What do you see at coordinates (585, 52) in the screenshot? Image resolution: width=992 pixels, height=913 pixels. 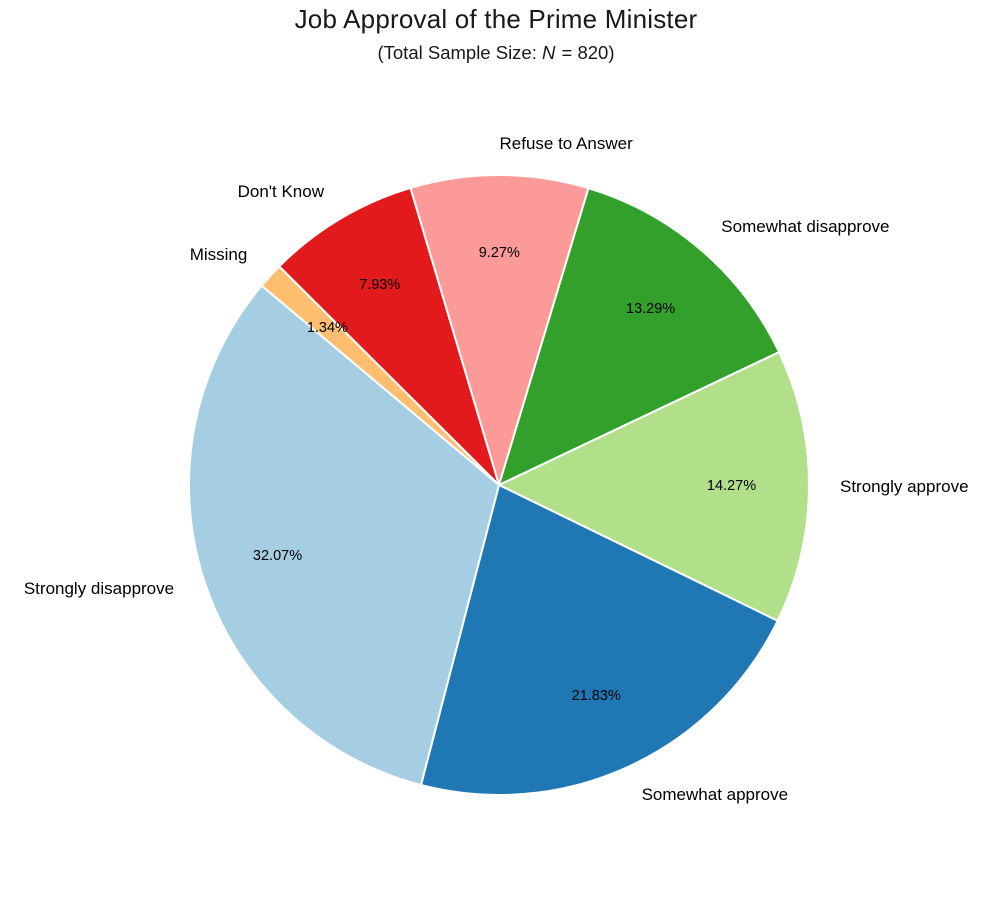 I see `subtitle-suffix: = 820)` at bounding box center [585, 52].